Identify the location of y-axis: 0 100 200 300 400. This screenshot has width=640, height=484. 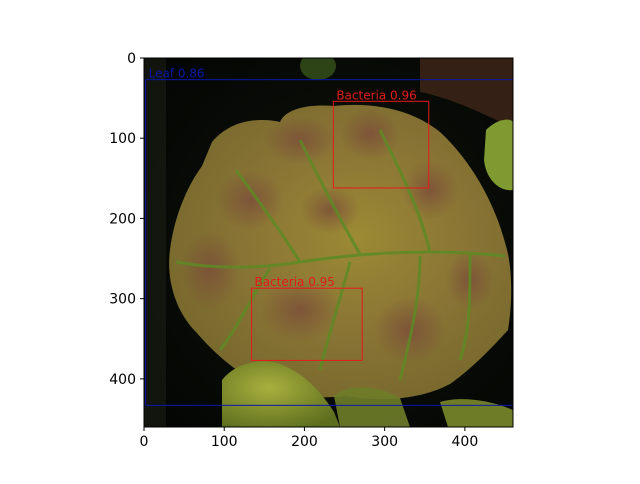
(126, 219).